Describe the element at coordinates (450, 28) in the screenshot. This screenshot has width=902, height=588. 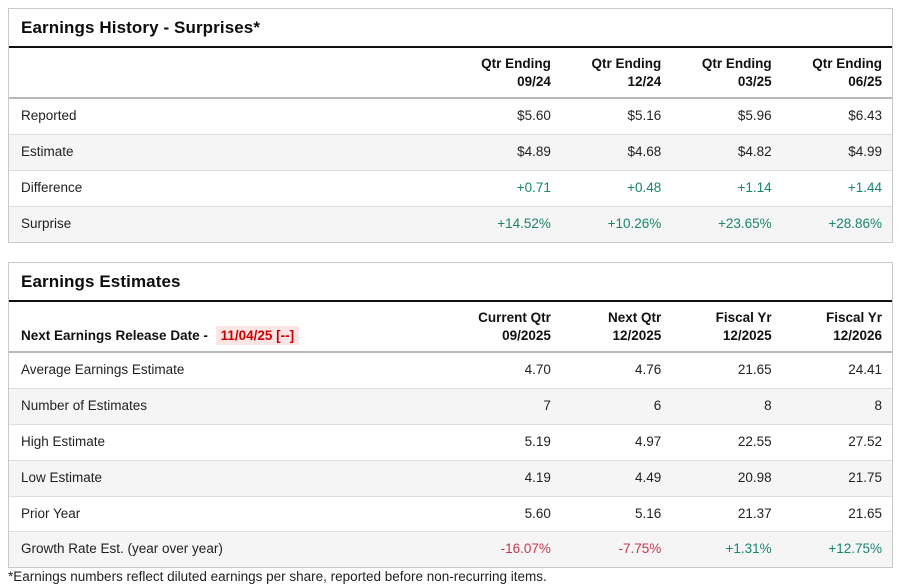
I see `earnings-history-title: Earnings History - Surprises*` at that location.